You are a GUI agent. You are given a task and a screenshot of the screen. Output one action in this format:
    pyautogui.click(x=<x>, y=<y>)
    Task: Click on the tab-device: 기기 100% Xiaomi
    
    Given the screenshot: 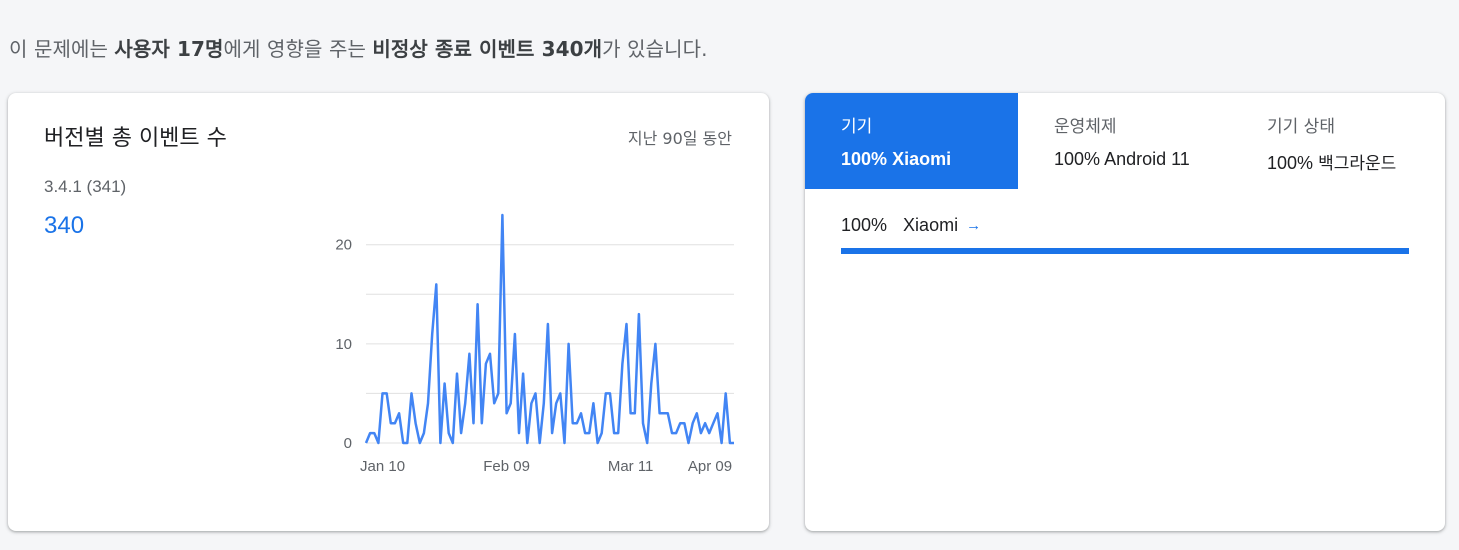 What is the action you would take?
    pyautogui.click(x=911, y=141)
    